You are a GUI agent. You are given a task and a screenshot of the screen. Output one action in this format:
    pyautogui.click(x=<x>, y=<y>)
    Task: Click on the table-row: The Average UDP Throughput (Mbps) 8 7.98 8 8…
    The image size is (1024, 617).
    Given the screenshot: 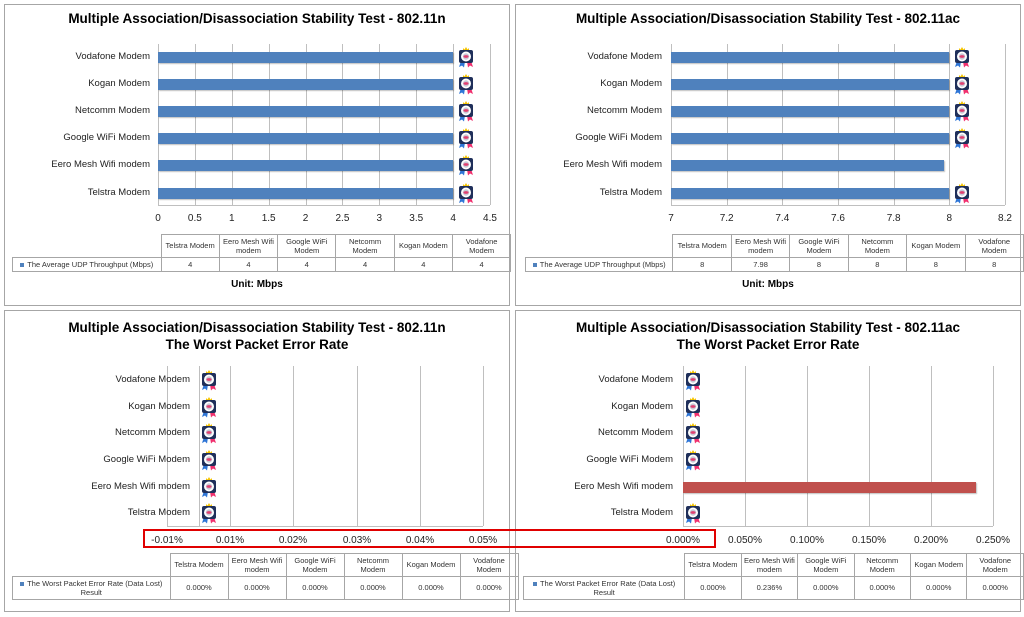 What is the action you would take?
    pyautogui.click(x=774, y=264)
    